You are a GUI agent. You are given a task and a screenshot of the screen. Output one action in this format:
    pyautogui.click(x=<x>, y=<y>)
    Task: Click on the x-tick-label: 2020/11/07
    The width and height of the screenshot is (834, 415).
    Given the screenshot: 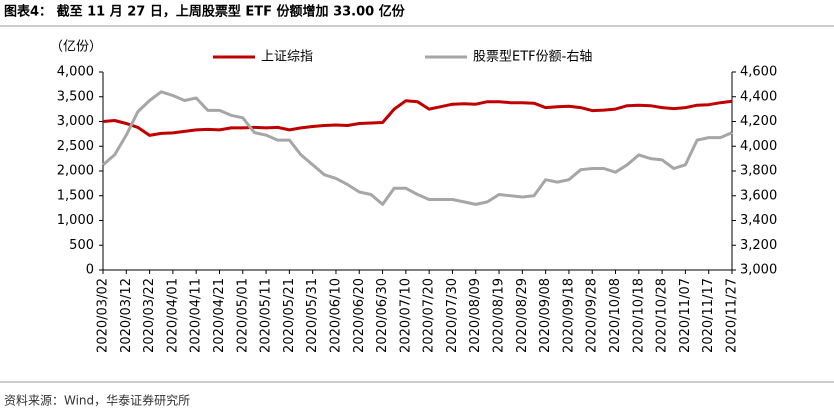 What is the action you would take?
    pyautogui.click(x=685, y=315)
    